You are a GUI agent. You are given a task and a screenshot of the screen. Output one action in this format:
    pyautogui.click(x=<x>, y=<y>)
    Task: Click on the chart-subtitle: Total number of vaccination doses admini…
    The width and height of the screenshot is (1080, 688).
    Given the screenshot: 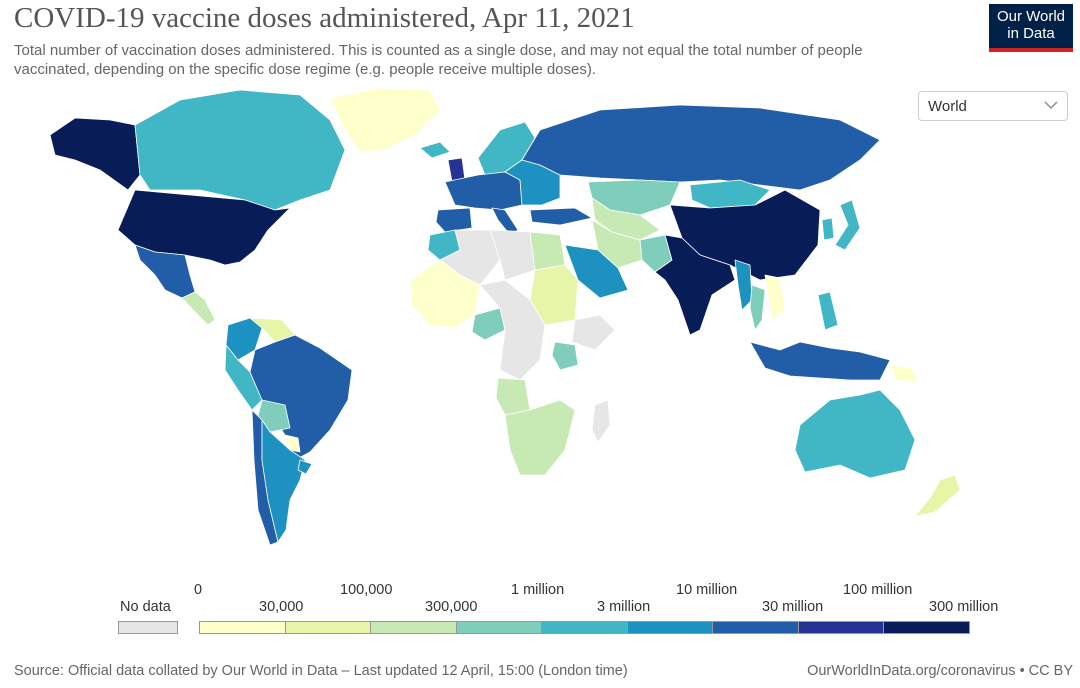 What is the action you would take?
    pyautogui.click(x=438, y=60)
    